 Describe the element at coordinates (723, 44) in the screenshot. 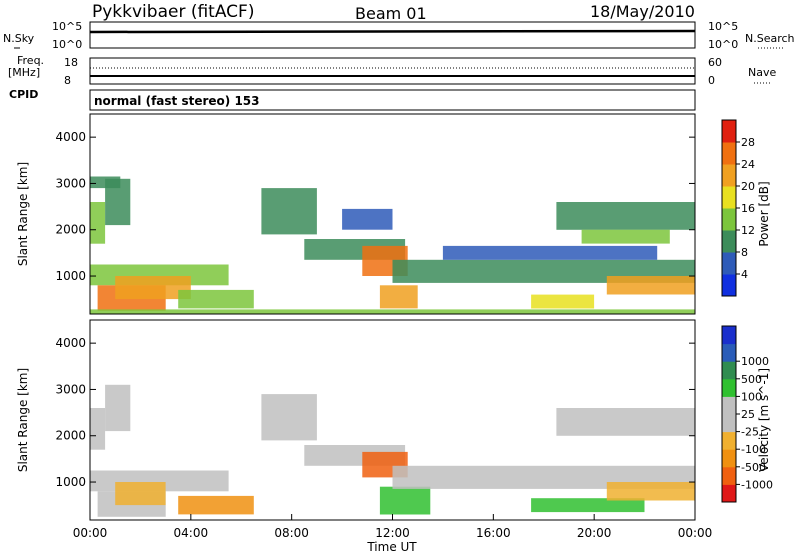

I see `nsearch-tick-bottom: 10^0` at that location.